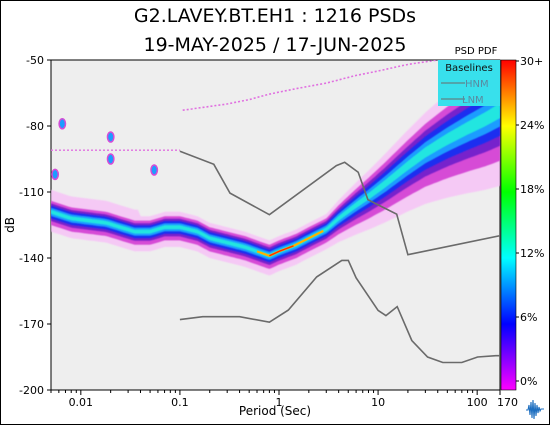 Image resolution: width=550 pixels, height=425 pixels. I want to click on colorbar-tick-label: 12%, so click(532, 253).